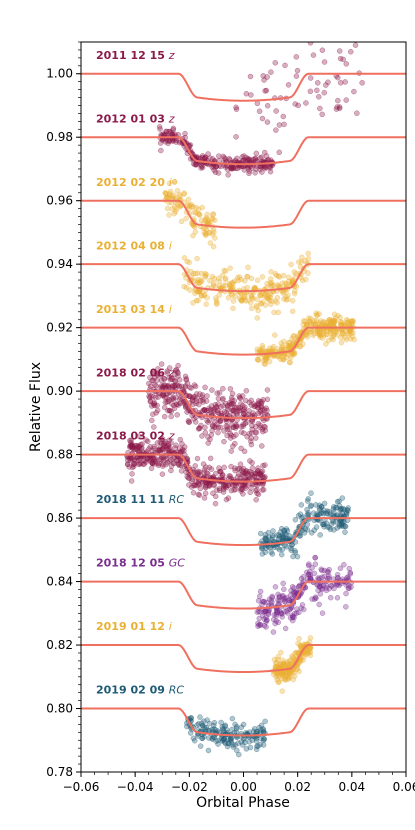 The height and width of the screenshot is (830, 415). What do you see at coordinates (132, 309) in the screenshot?
I see `series-date: 2013 03 14` at bounding box center [132, 309].